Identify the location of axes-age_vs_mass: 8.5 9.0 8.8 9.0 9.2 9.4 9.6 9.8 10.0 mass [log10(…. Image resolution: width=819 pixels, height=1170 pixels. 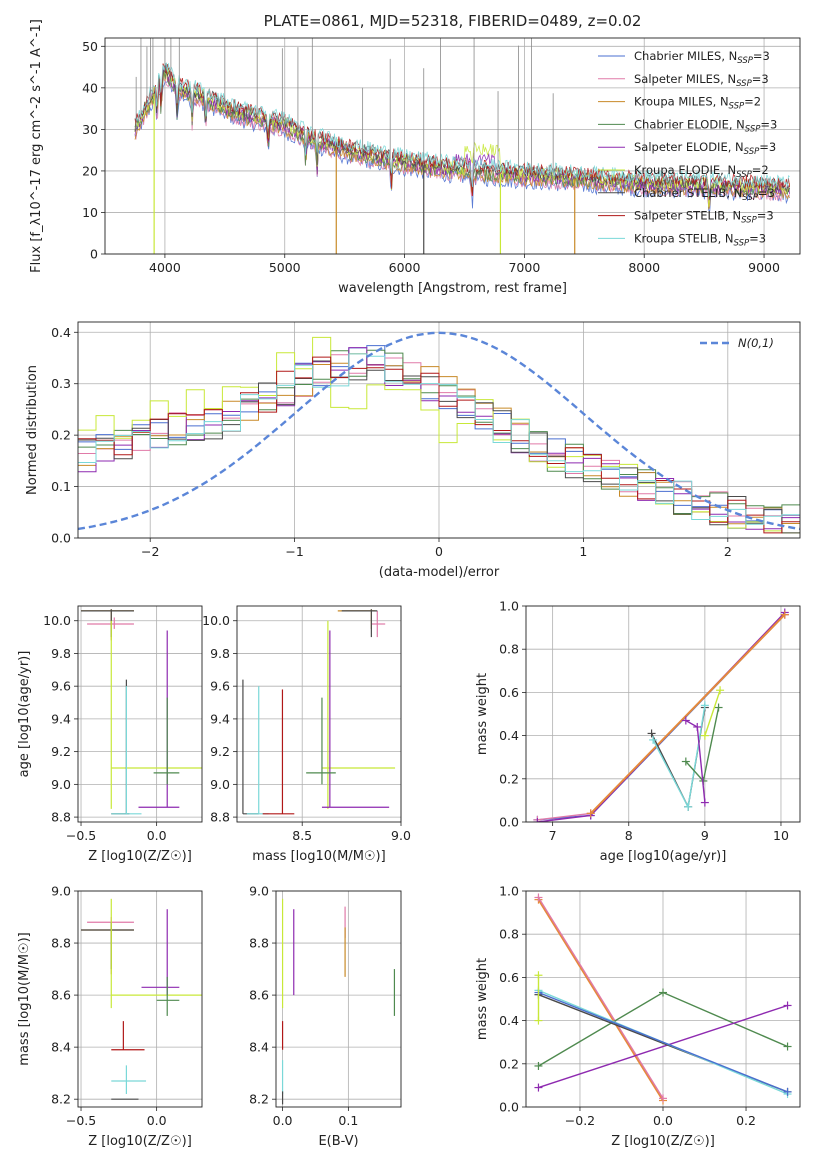
(306, 735).